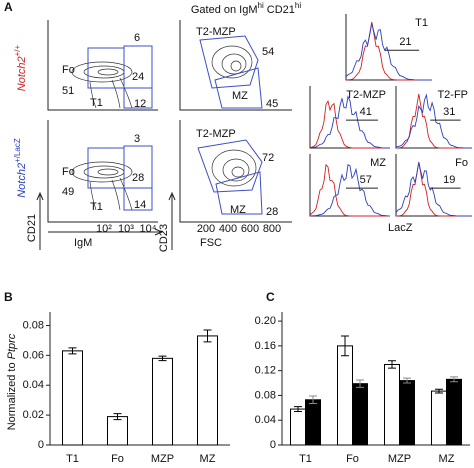 This screenshot has height=468, width=474. I want to click on hist-name: Fo, so click(461, 163).